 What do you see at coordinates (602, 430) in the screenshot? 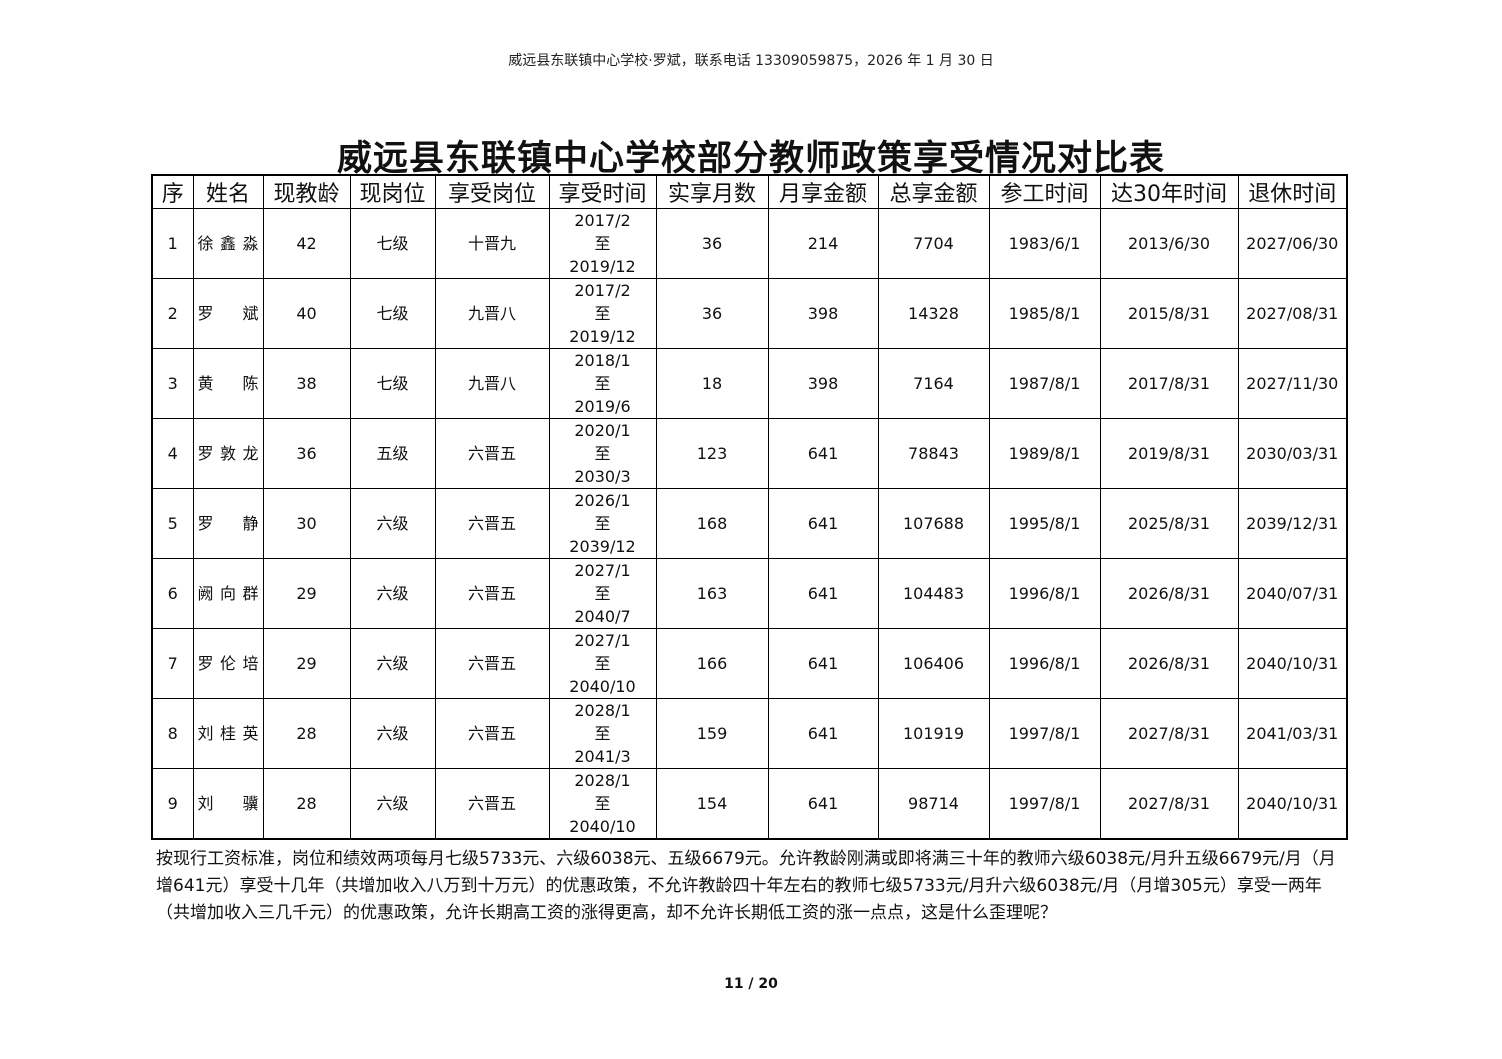
I see `period-from: 2020/1` at bounding box center [602, 430].